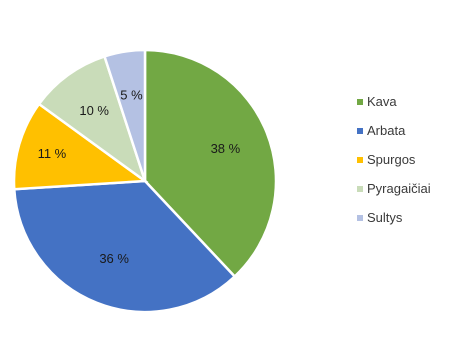  What do you see at coordinates (360, 218) in the screenshot?
I see `legend-swatch-sultys` at bounding box center [360, 218].